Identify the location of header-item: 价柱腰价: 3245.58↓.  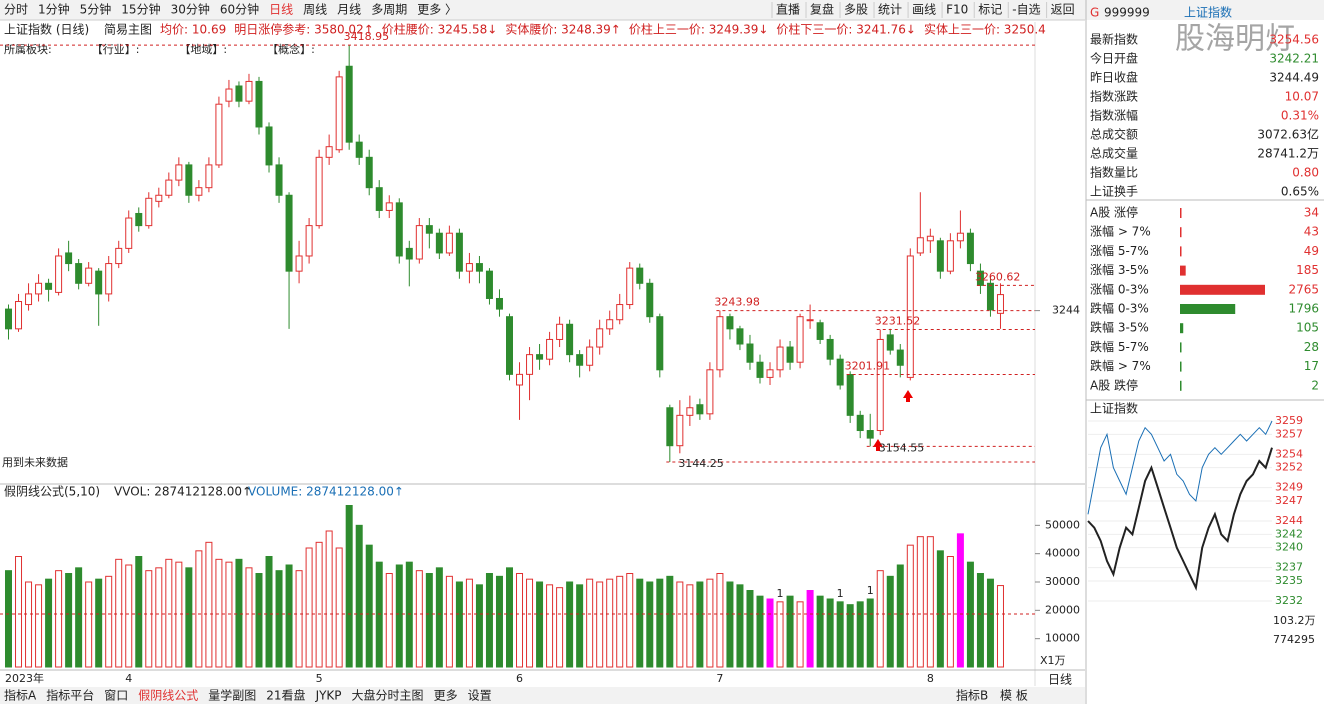
(440, 29).